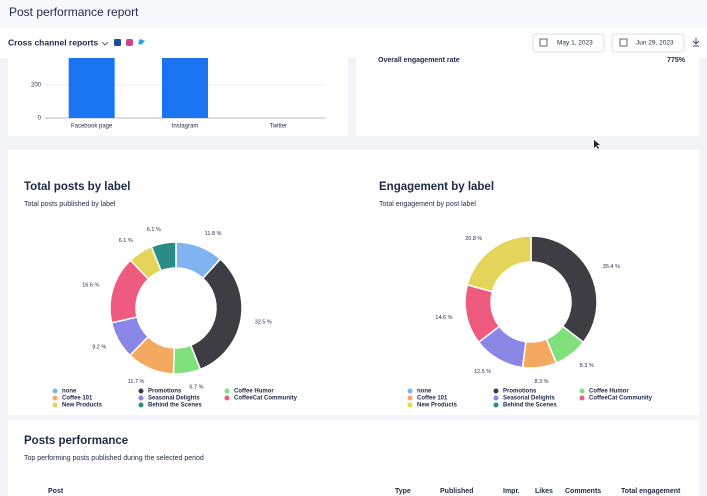  What do you see at coordinates (651, 491) in the screenshot?
I see `column-header: Total engagement` at bounding box center [651, 491].